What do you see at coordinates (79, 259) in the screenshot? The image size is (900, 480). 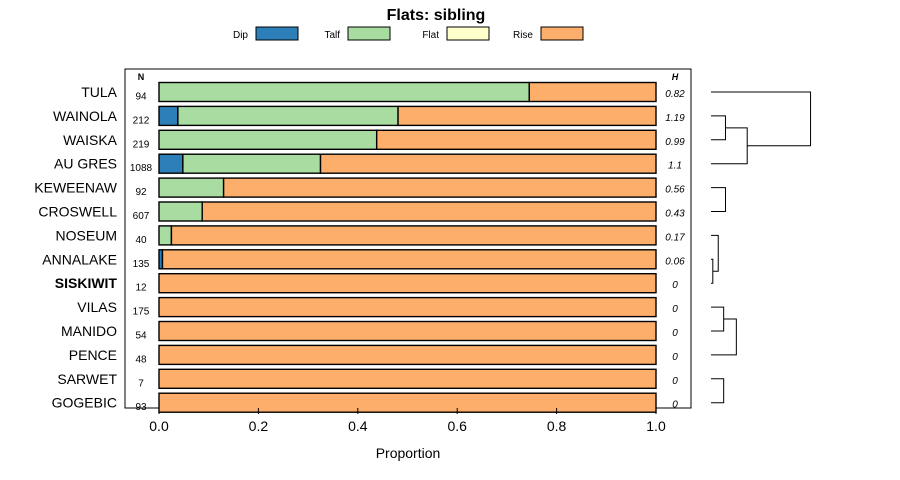 I see `category-label: ANNALAKE` at bounding box center [79, 259].